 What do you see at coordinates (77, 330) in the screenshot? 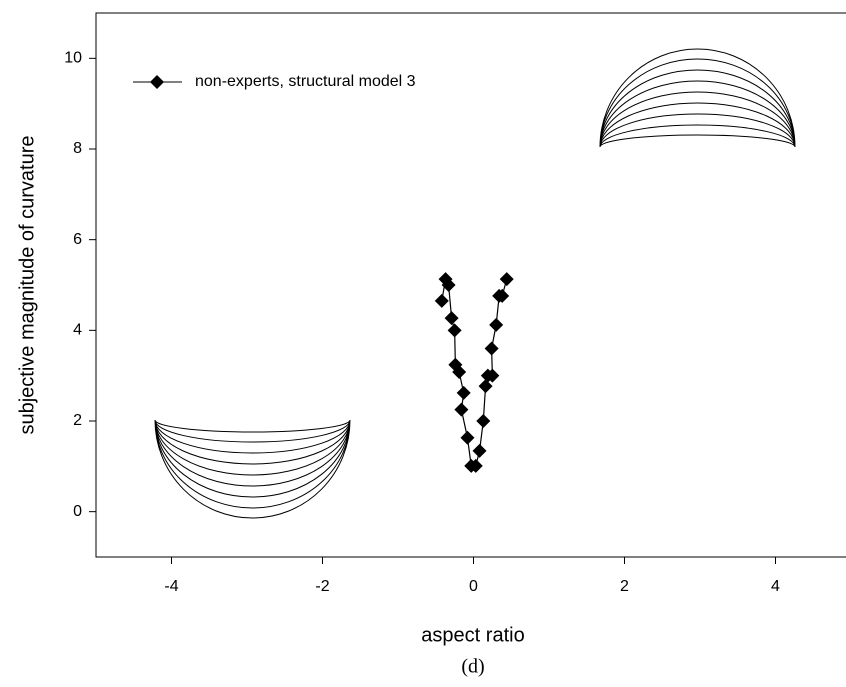
I see `y-tick-label: 4` at bounding box center [77, 330].